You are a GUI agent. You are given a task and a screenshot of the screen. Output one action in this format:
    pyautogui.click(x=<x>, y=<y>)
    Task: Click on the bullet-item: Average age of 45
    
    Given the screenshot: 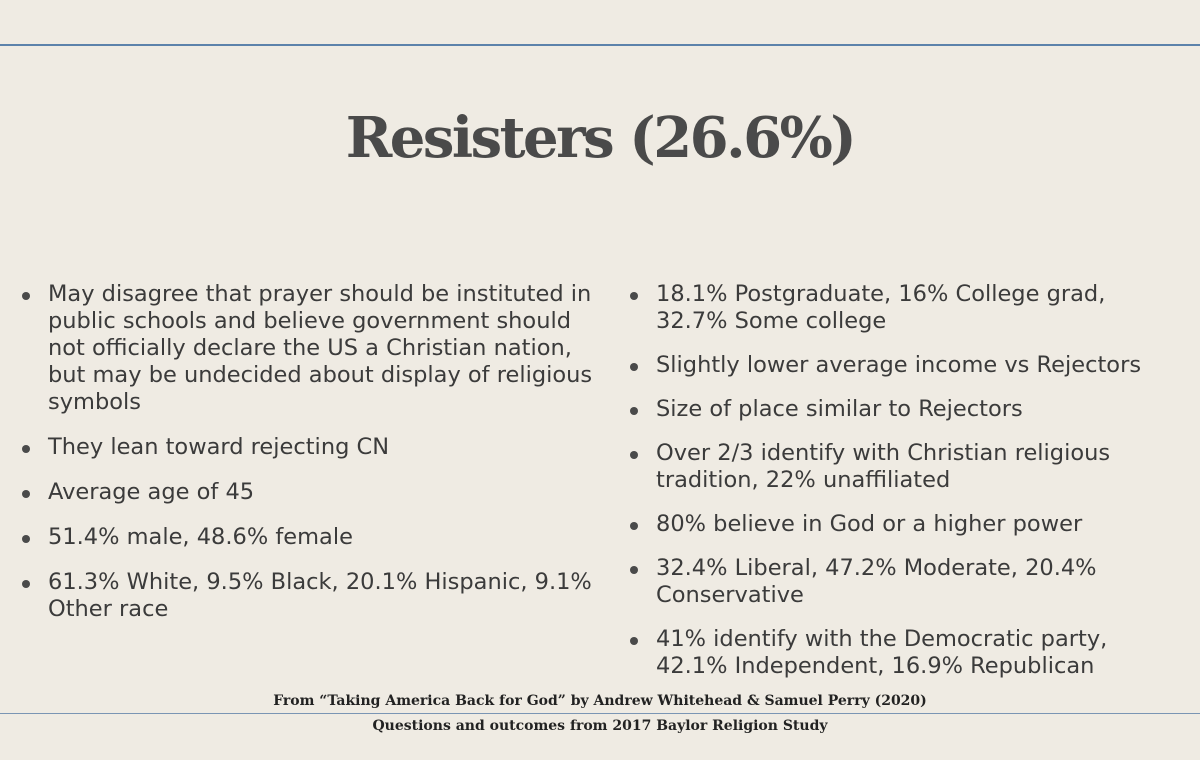 What is the action you would take?
    pyautogui.click(x=312, y=492)
    